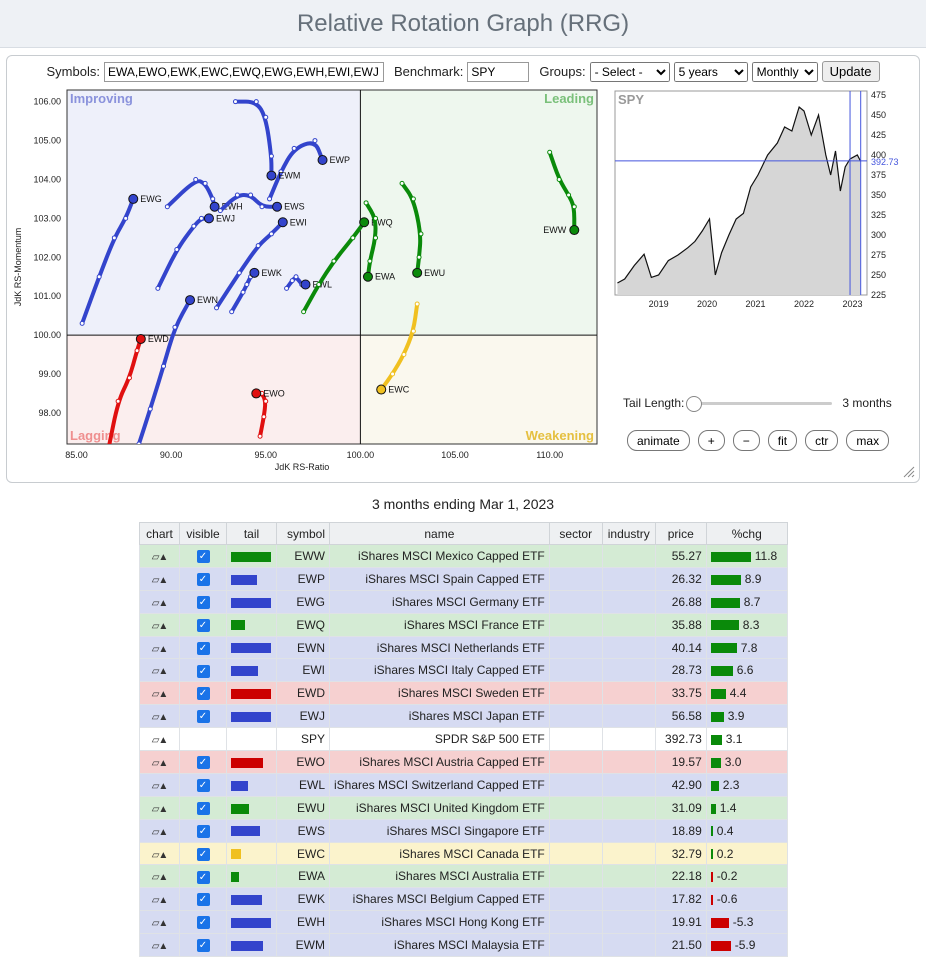 This screenshot has height=974, width=926. I want to click on table-row: ▱▲ ✓ EWJ iShares MSCI Japan ETF 56.58 3.9, so click(463, 716).